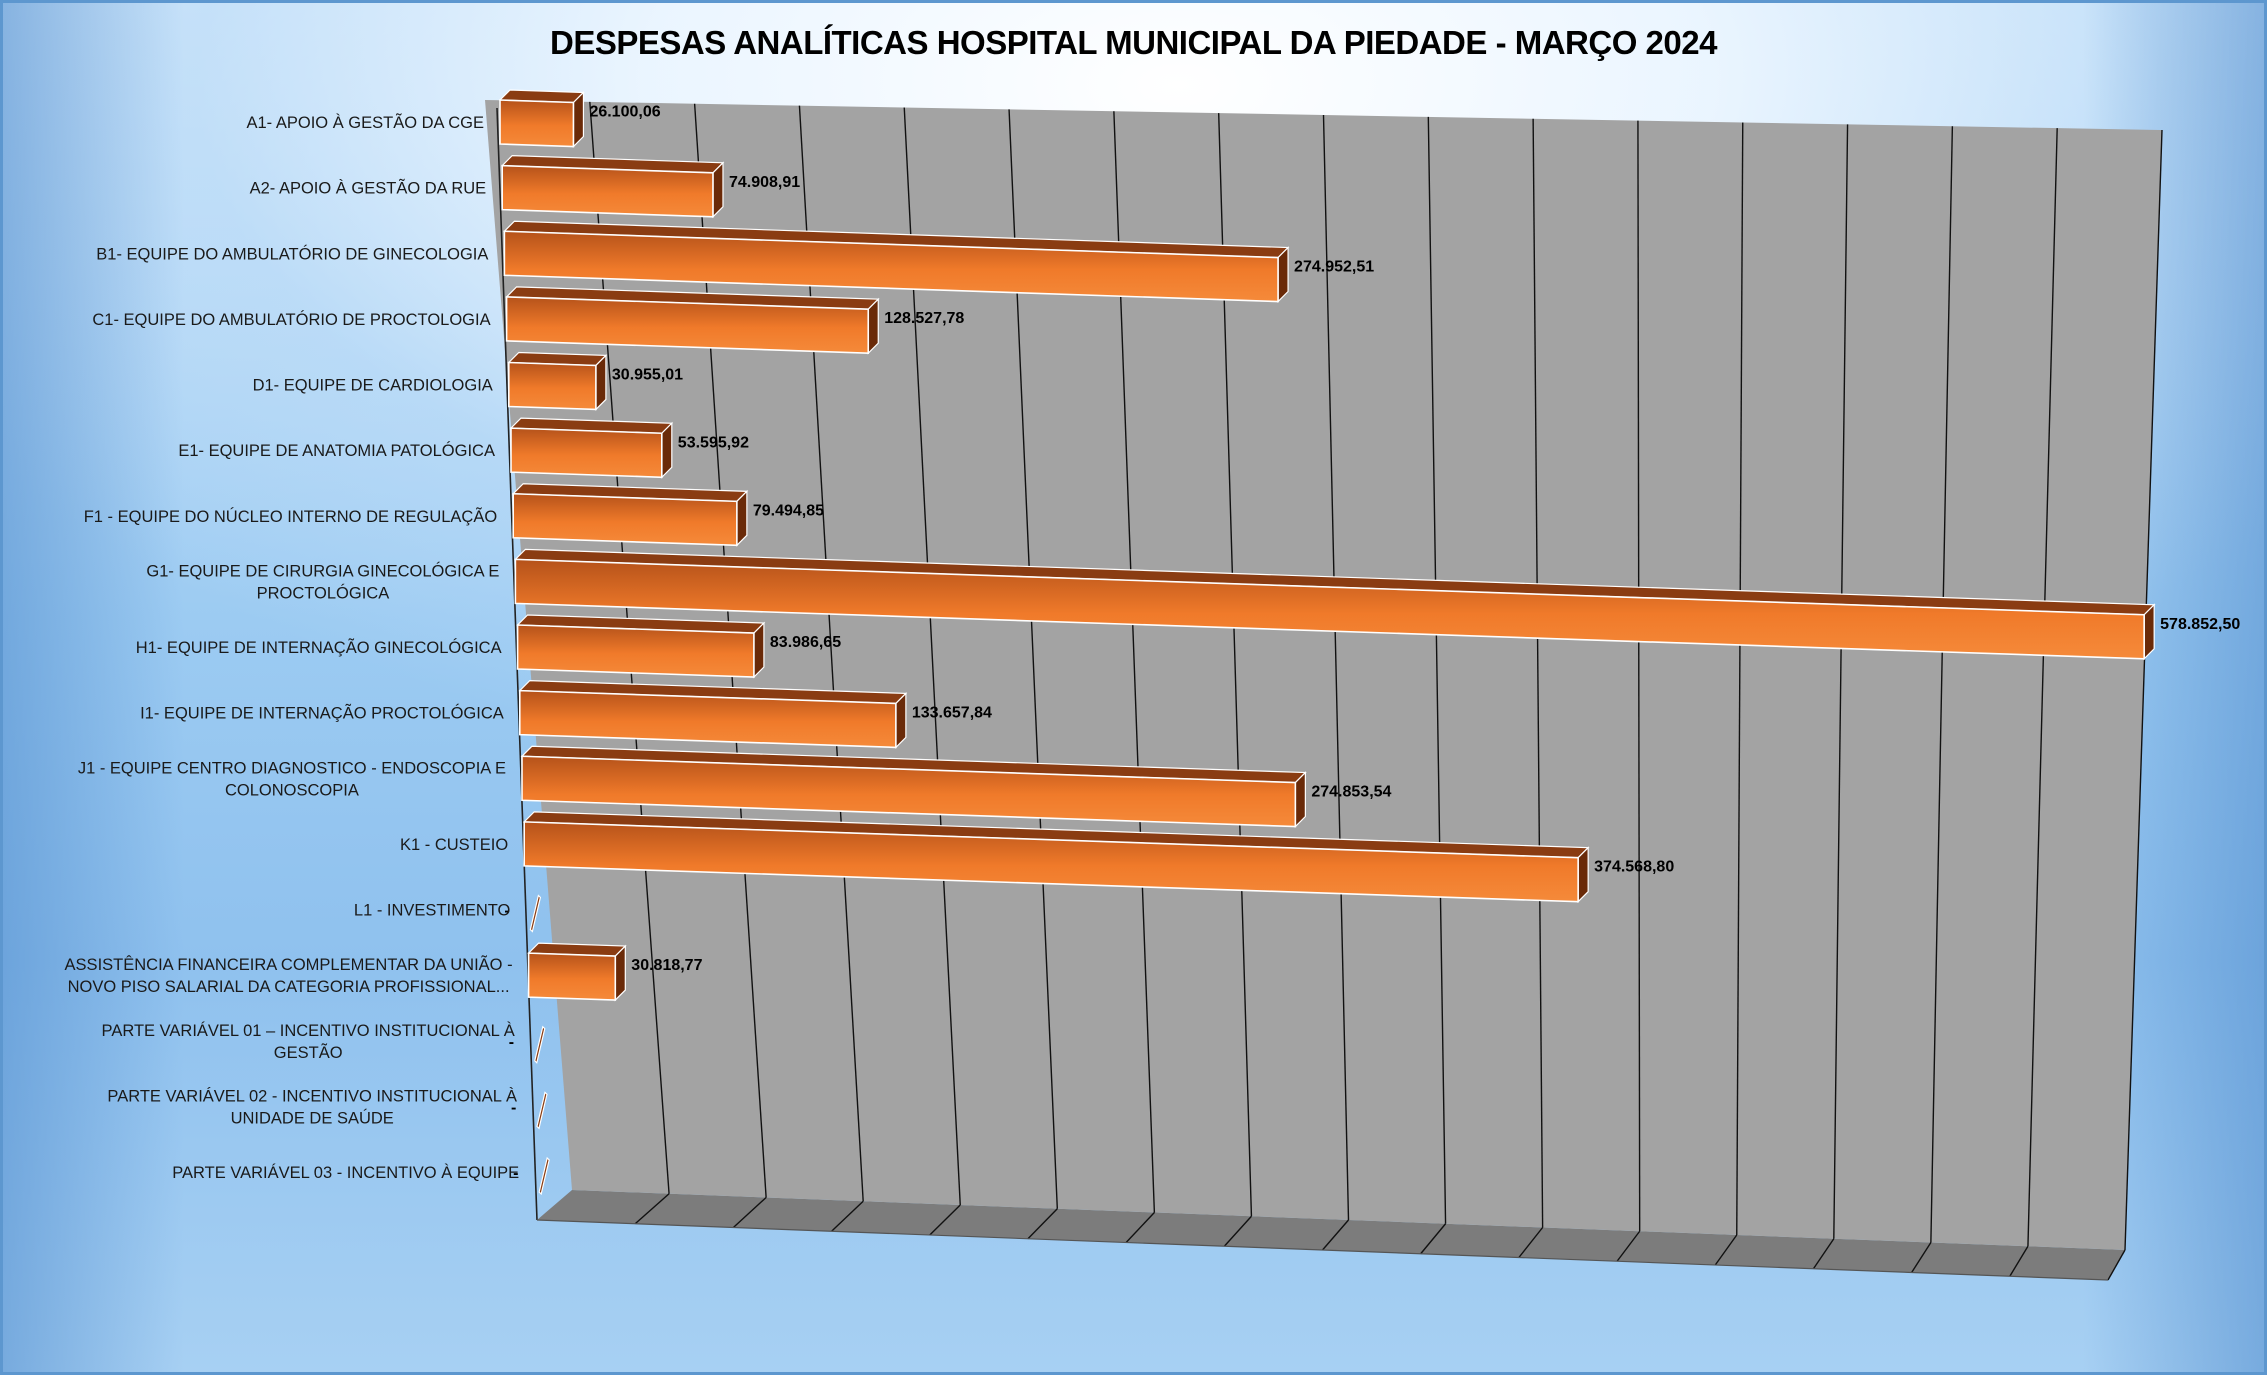  Describe the element at coordinates (1351, 792) in the screenshot. I see `data-label: 274.853,54` at that location.